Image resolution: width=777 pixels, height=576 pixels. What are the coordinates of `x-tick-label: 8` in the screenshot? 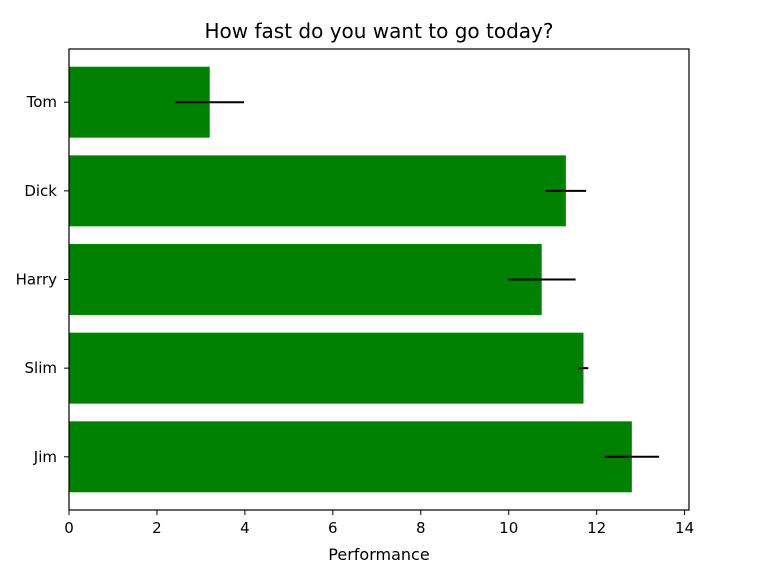 It's located at (421, 528).